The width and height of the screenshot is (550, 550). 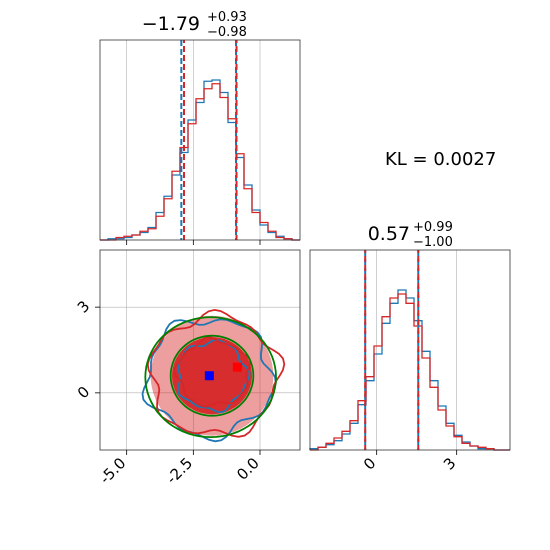 I want to click on upper-error: +0.99, so click(x=433, y=227).